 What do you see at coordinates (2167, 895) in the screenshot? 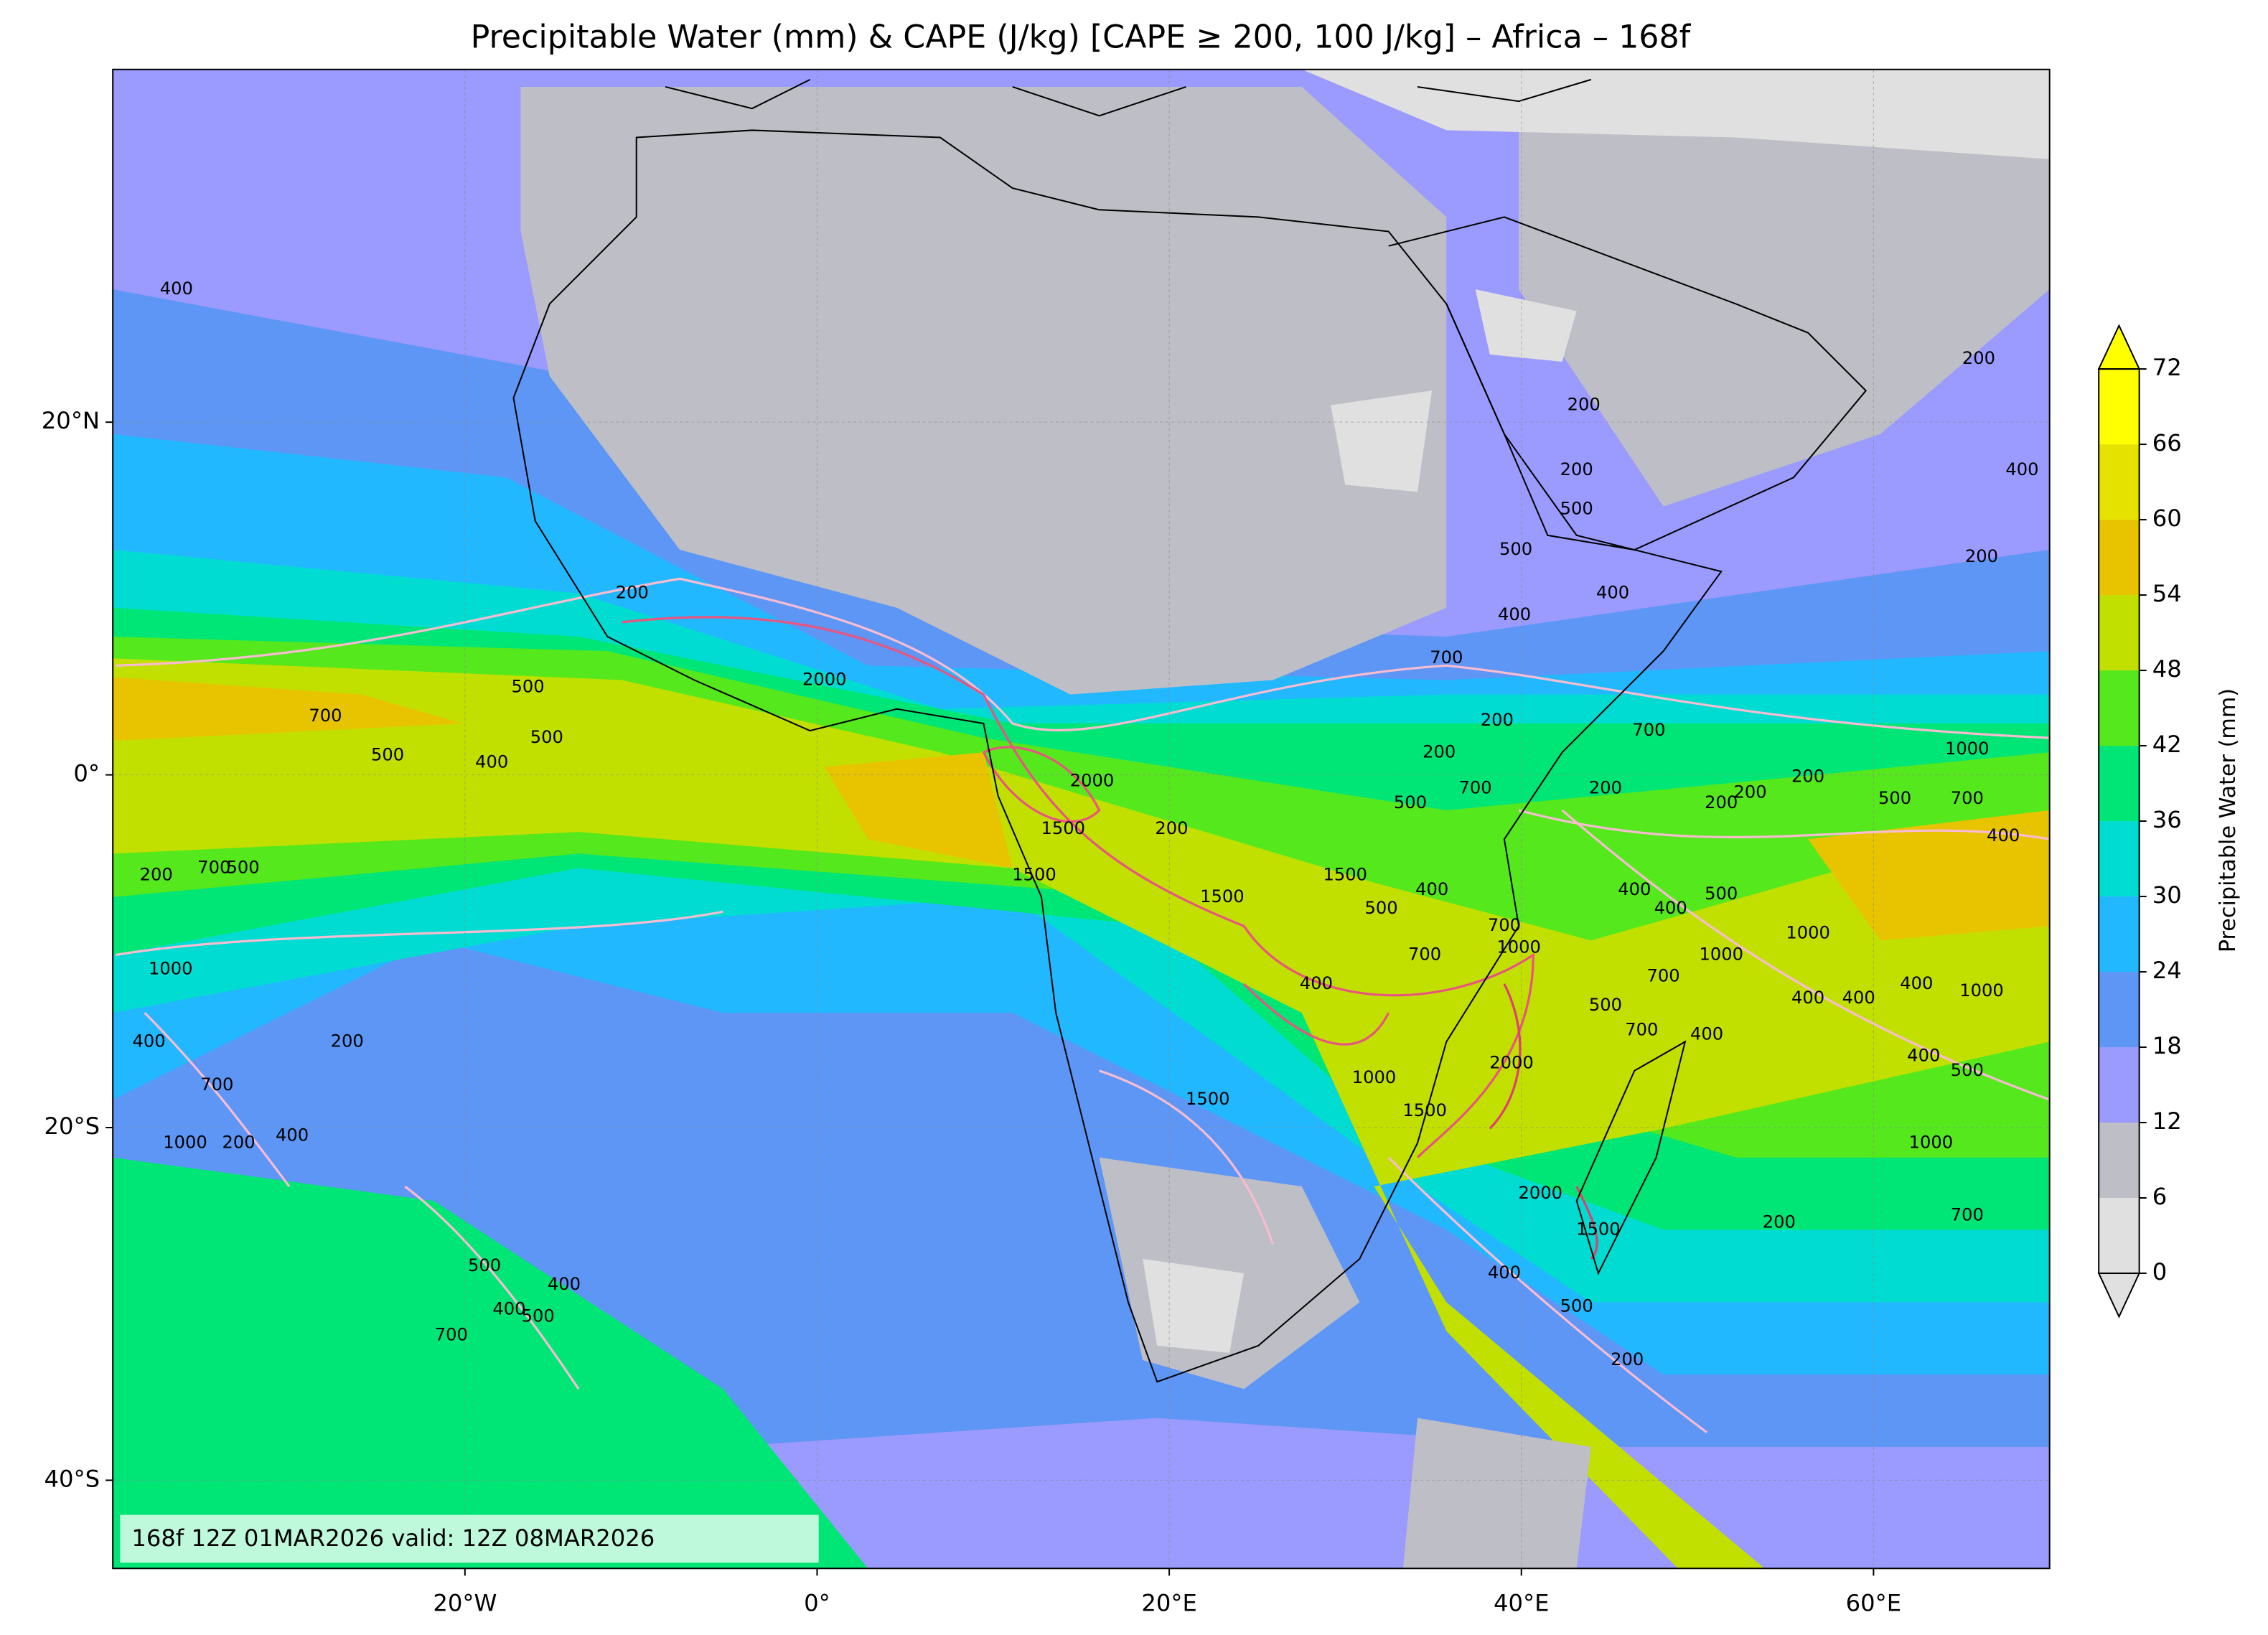
I see `colorbar-tick-label: 30` at bounding box center [2167, 895].